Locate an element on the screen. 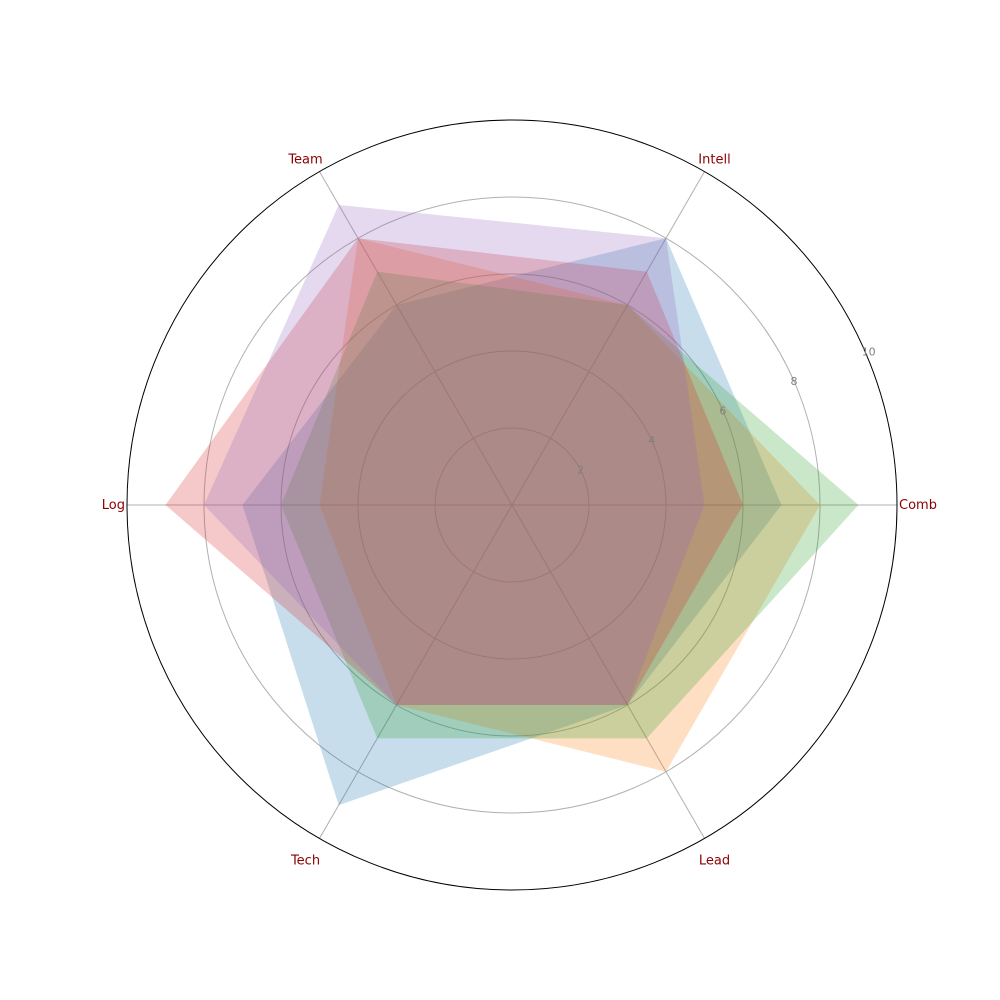  axis-label-log: Log is located at coordinates (113, 505).